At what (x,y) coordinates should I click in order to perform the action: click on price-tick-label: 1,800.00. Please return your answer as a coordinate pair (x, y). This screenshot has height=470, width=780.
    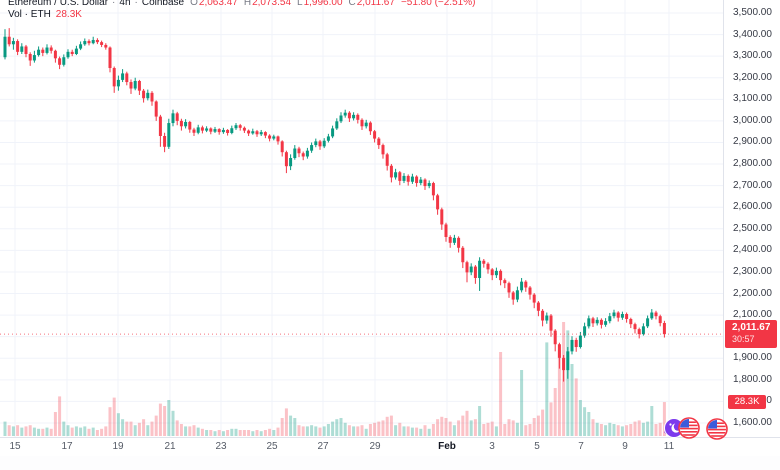
    Looking at the image, I should click on (752, 379).